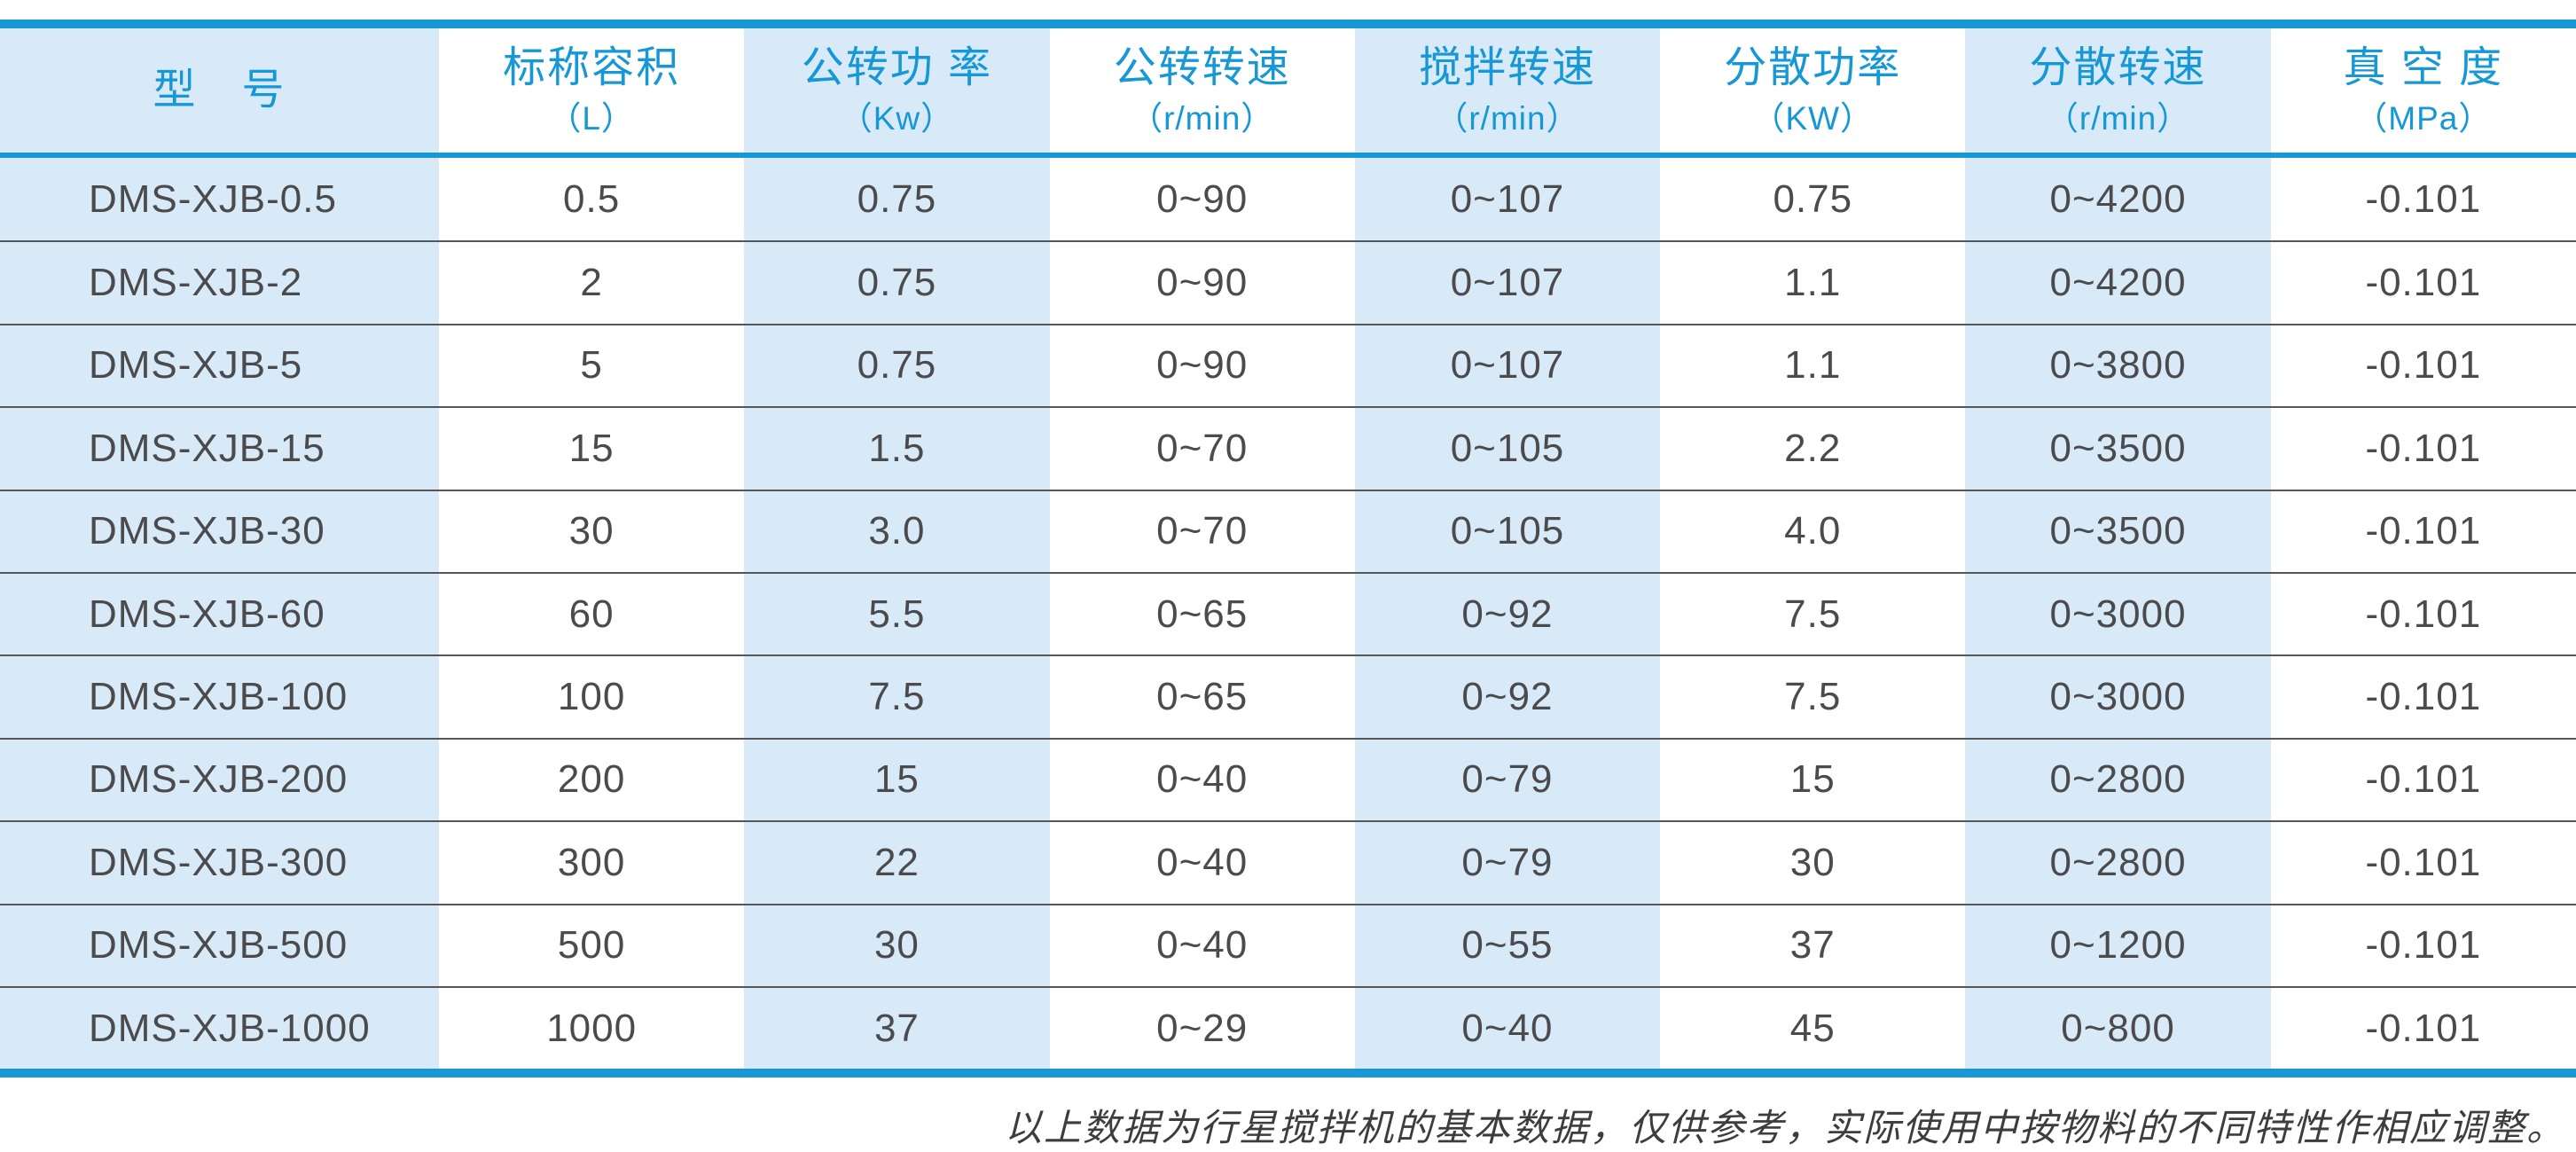 The width and height of the screenshot is (2576, 1152). I want to click on model-cell: DMS-XJB-500, so click(219, 946).